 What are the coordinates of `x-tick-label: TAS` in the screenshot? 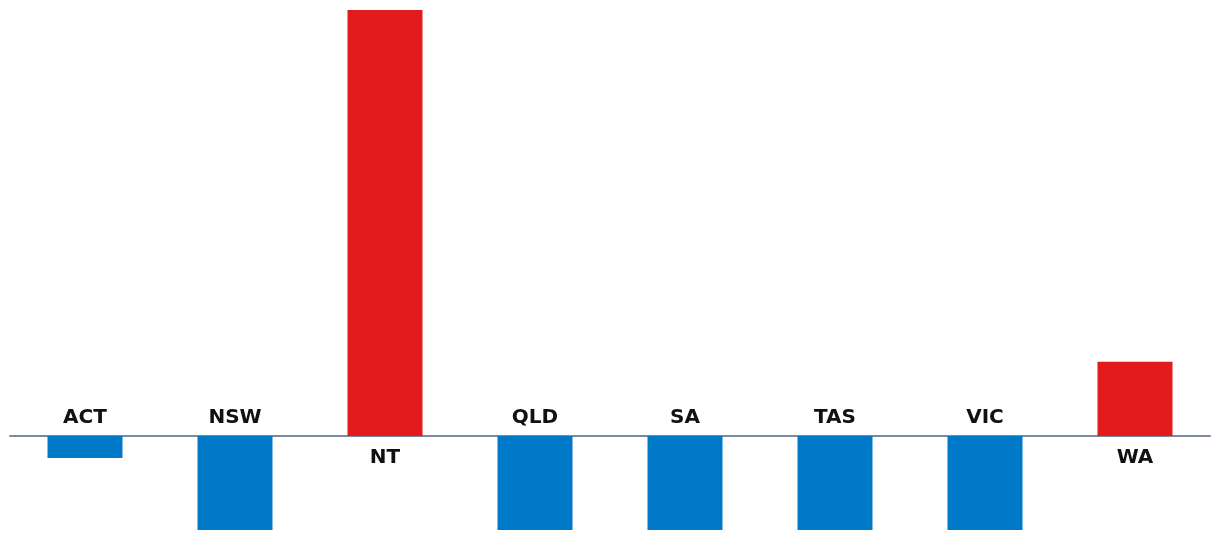 It's located at (835, 415).